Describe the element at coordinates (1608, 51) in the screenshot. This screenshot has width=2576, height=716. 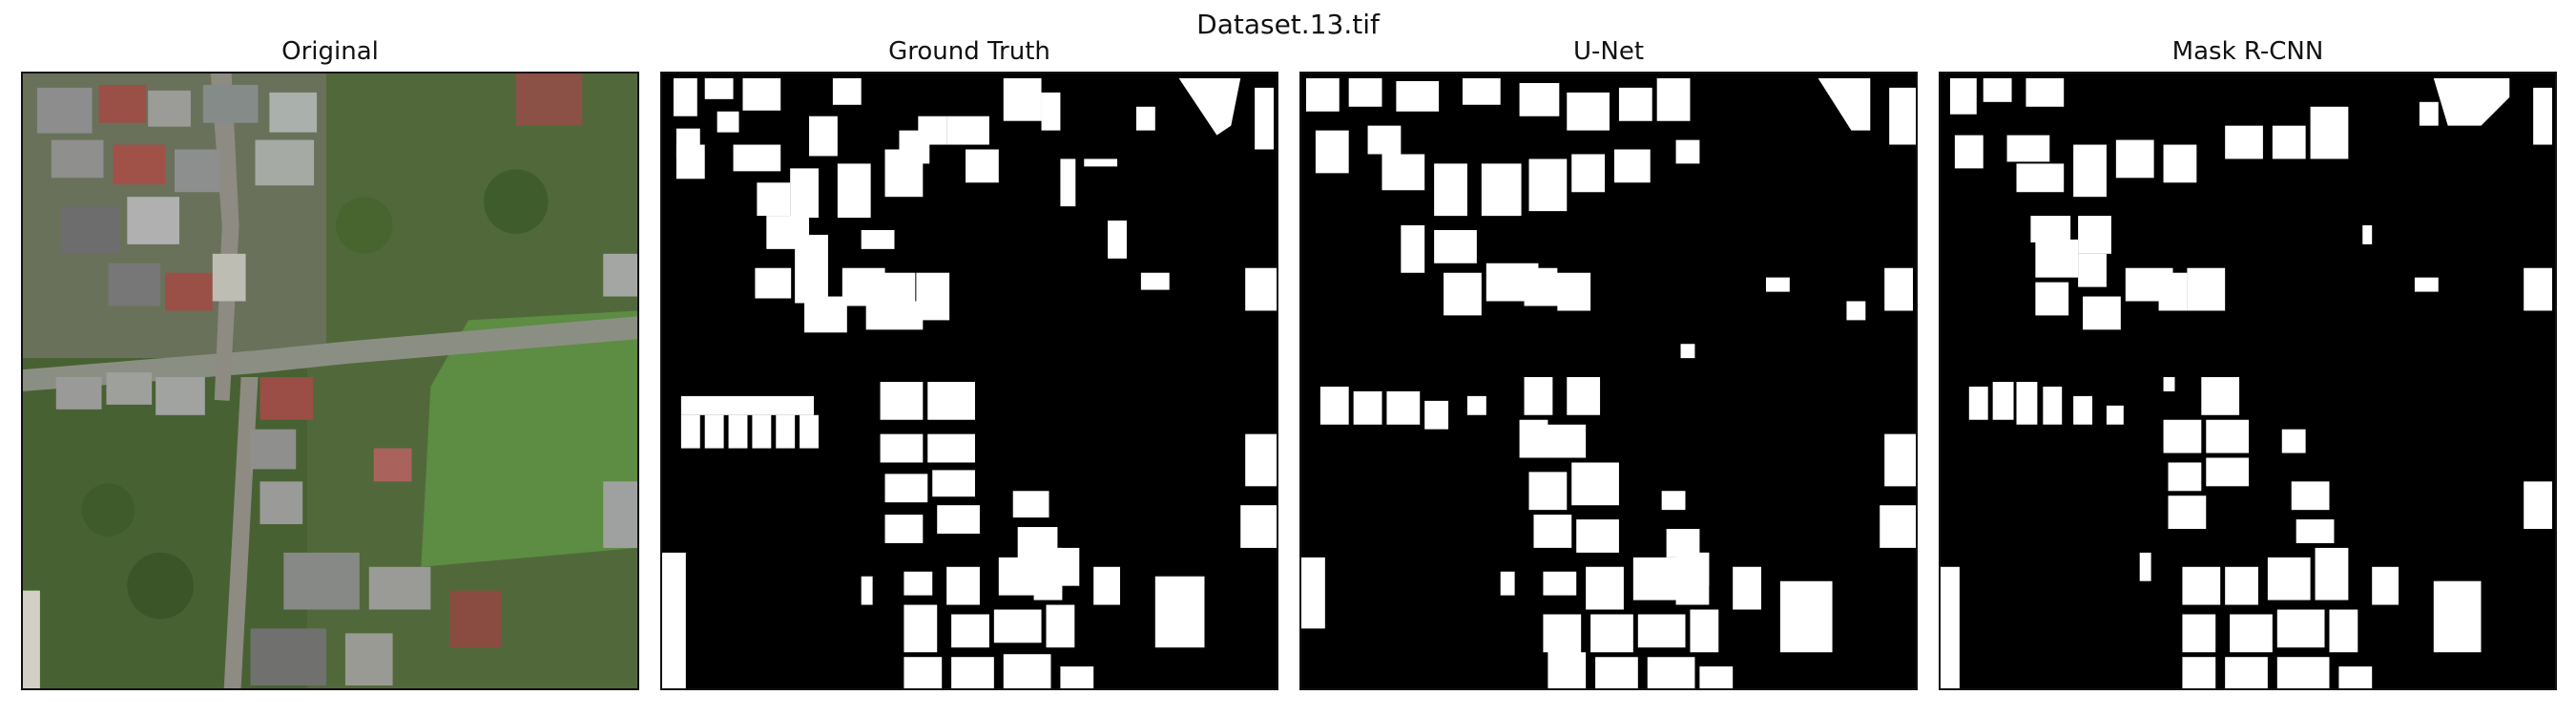
I see `panel-title-unet: U-Net` at that location.